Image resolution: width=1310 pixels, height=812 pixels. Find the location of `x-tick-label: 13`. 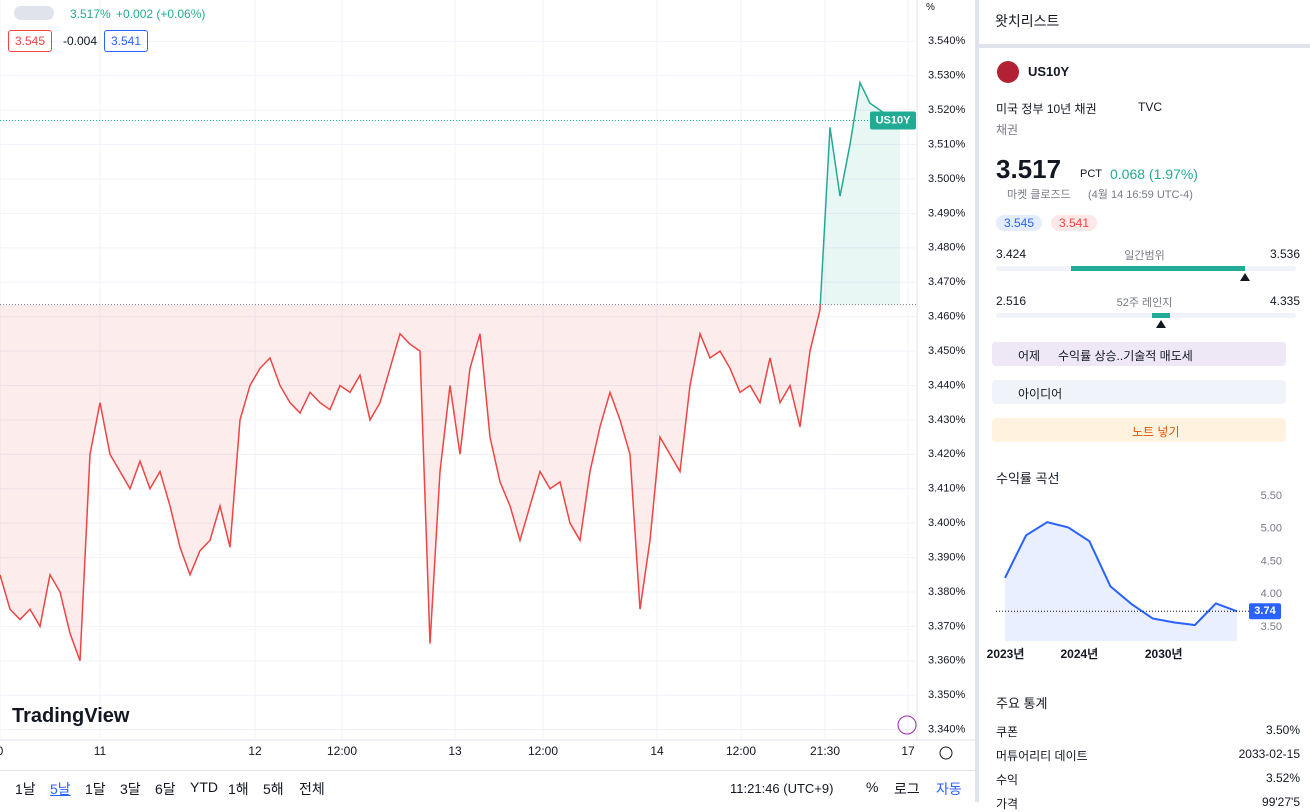

x-tick-label: 13 is located at coordinates (455, 751).